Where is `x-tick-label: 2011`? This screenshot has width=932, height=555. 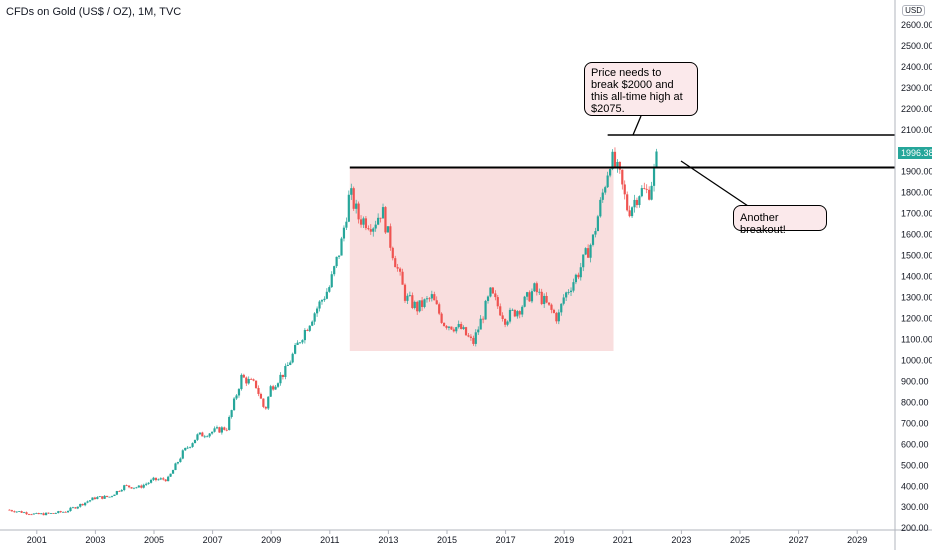
x-tick-label: 2011 is located at coordinates (329, 540).